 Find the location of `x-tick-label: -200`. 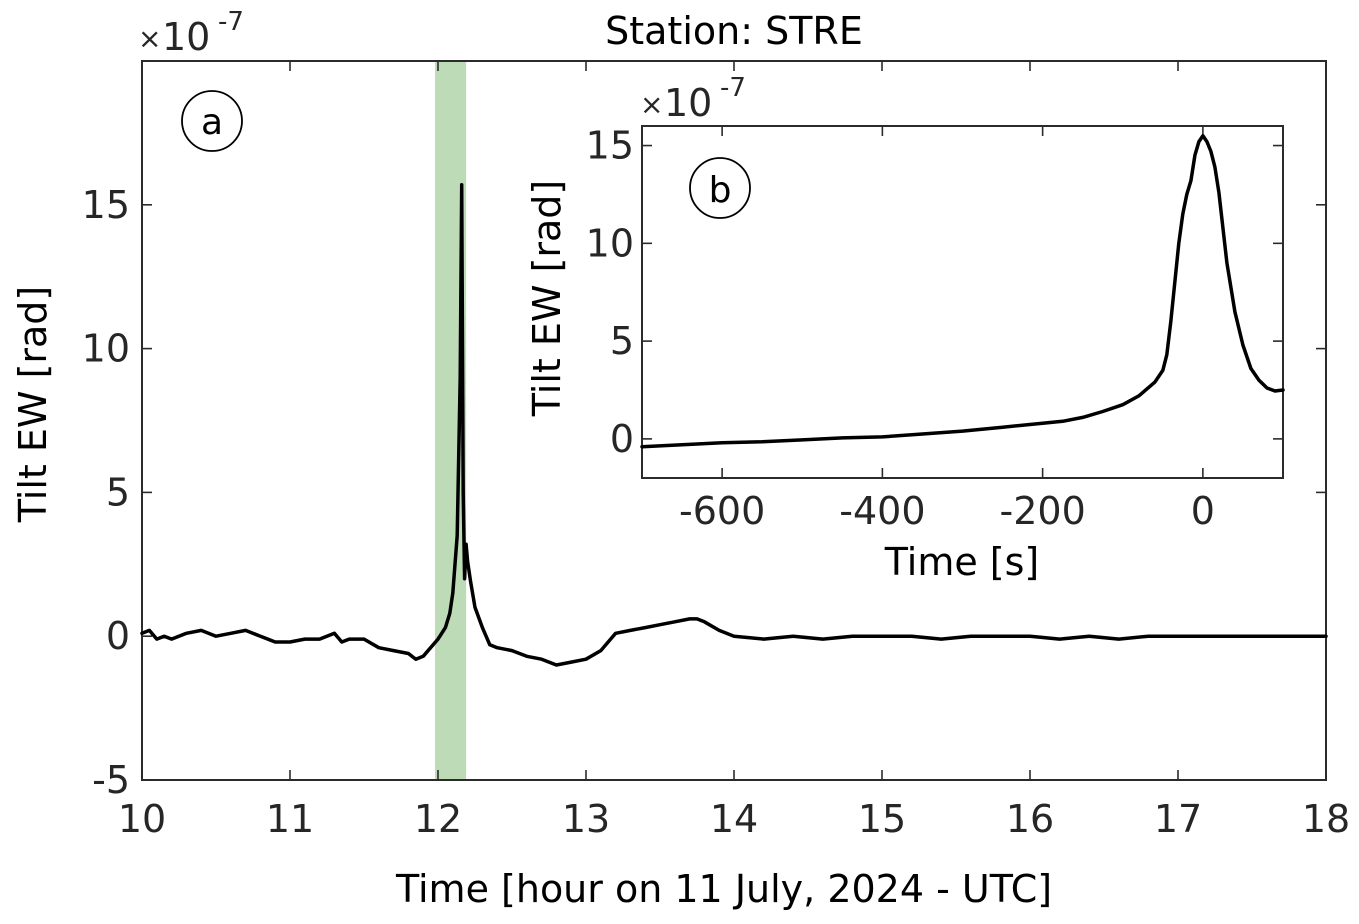

x-tick-label: -200 is located at coordinates (1043, 511).